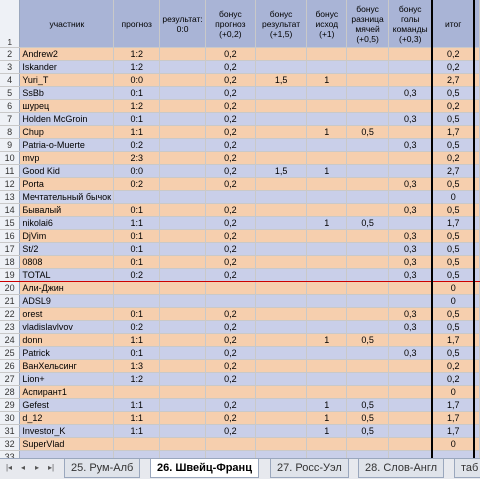  Describe the element at coordinates (453, 288) in the screenshot. I see `table-cell: 0` at that location.